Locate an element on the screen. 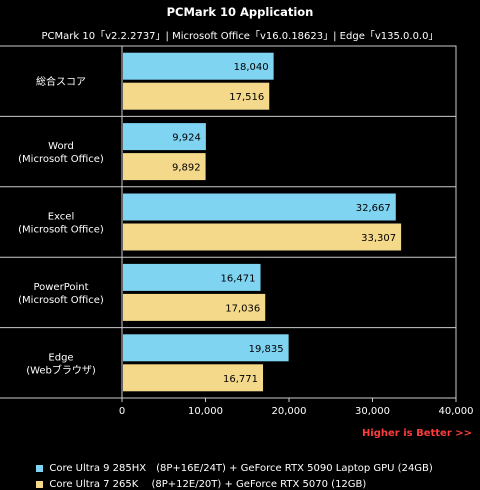  data-label: 16,771 is located at coordinates (240, 379).